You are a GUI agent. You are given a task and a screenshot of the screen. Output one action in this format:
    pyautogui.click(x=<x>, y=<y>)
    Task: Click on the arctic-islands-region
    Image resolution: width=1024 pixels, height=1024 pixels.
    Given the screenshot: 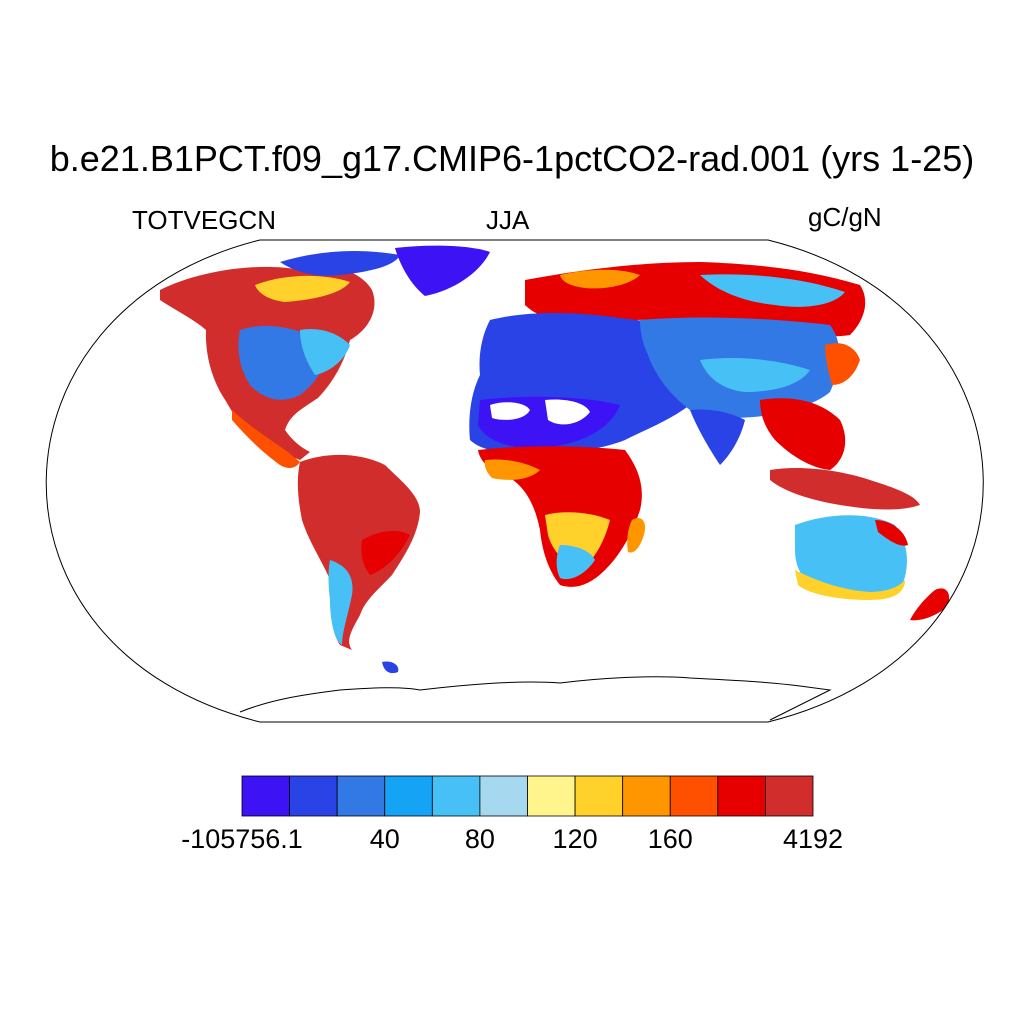 What is the action you would take?
    pyautogui.click(x=340, y=263)
    